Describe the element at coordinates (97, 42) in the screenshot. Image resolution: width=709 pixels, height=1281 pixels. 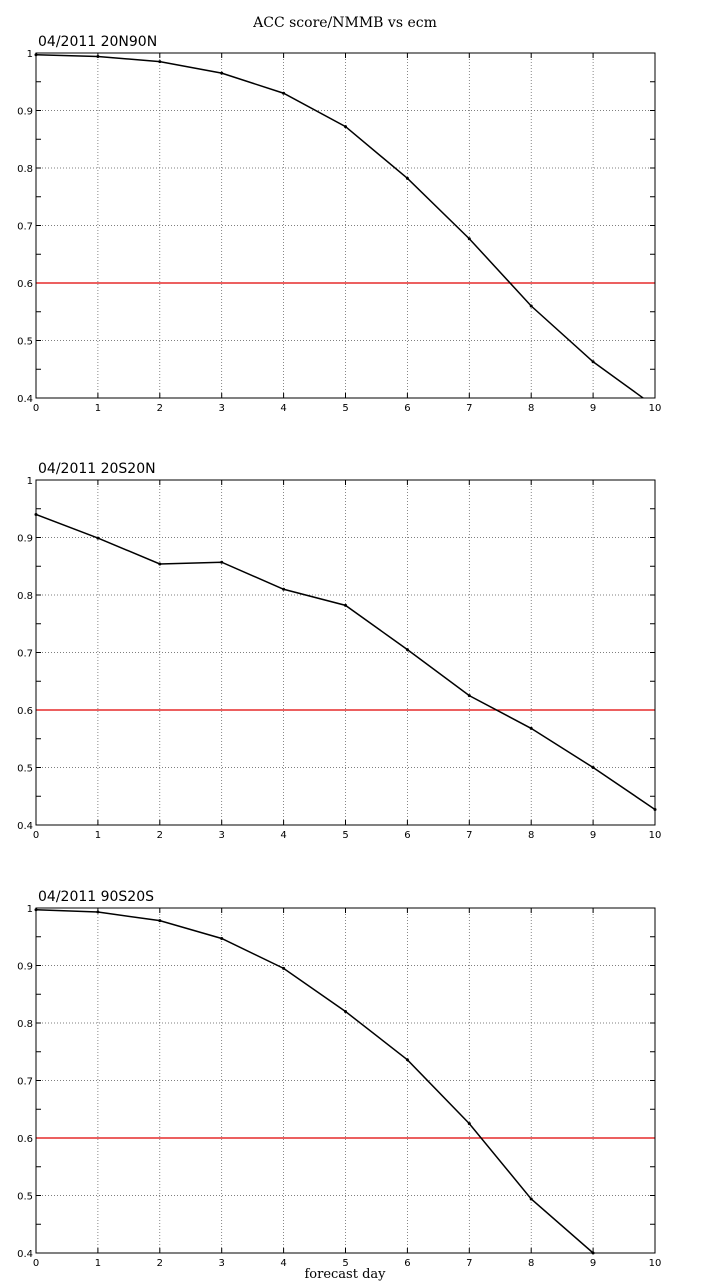
I see `panel-title: 04/2011 20N90N` at that location.